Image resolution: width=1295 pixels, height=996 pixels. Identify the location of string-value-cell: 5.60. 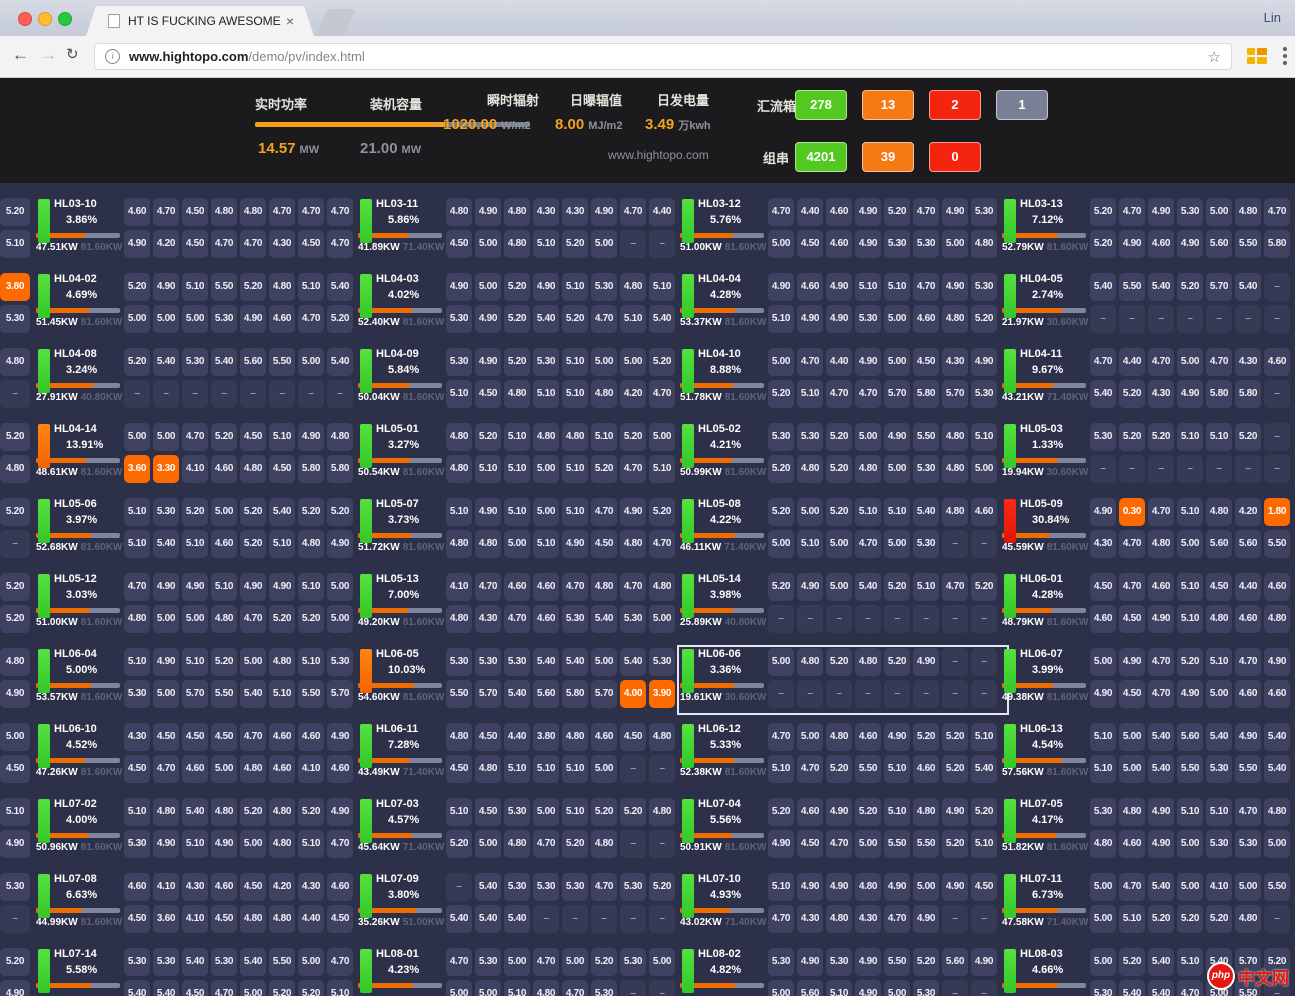
(955, 962).